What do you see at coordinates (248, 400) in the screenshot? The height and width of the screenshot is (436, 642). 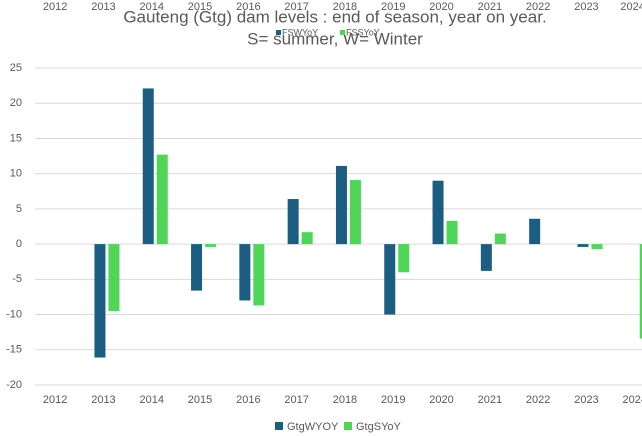 I see `x-tick-label: 2016` at bounding box center [248, 400].